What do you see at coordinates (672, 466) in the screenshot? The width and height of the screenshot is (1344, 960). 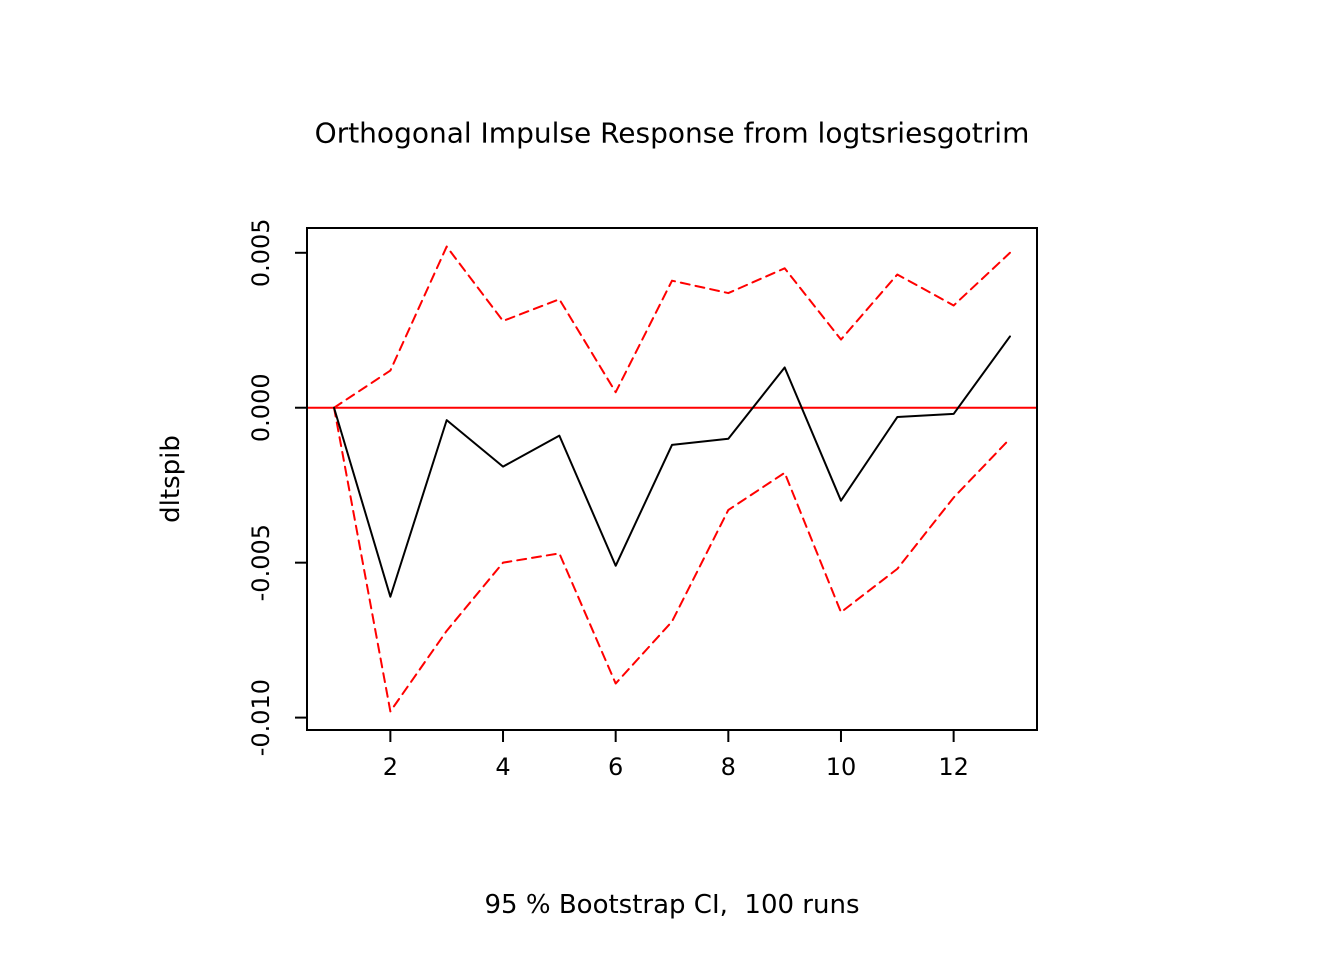 I see `series-irf-line` at bounding box center [672, 466].